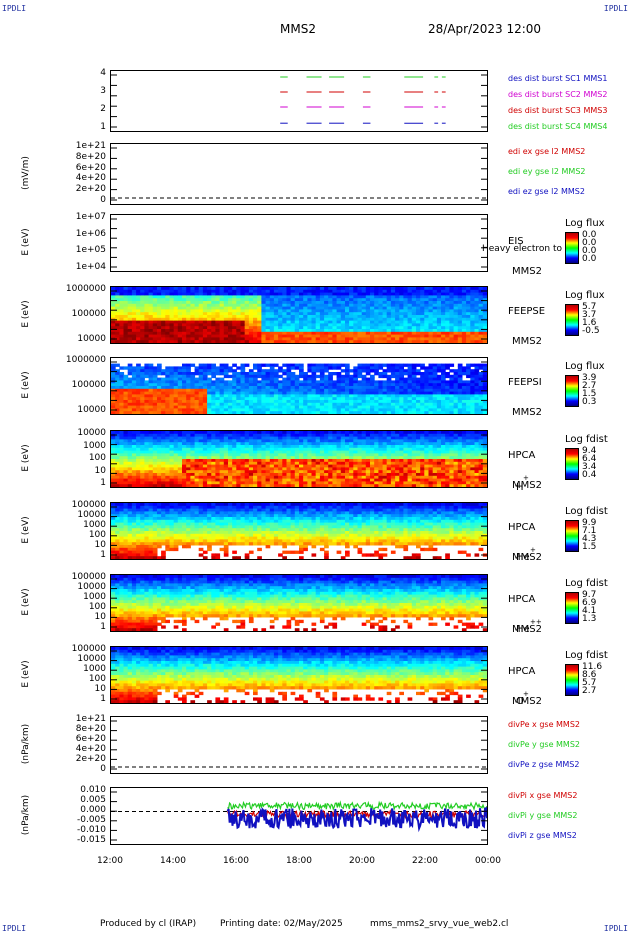  I want to click on plot-area-feepsi, so click(299, 387).